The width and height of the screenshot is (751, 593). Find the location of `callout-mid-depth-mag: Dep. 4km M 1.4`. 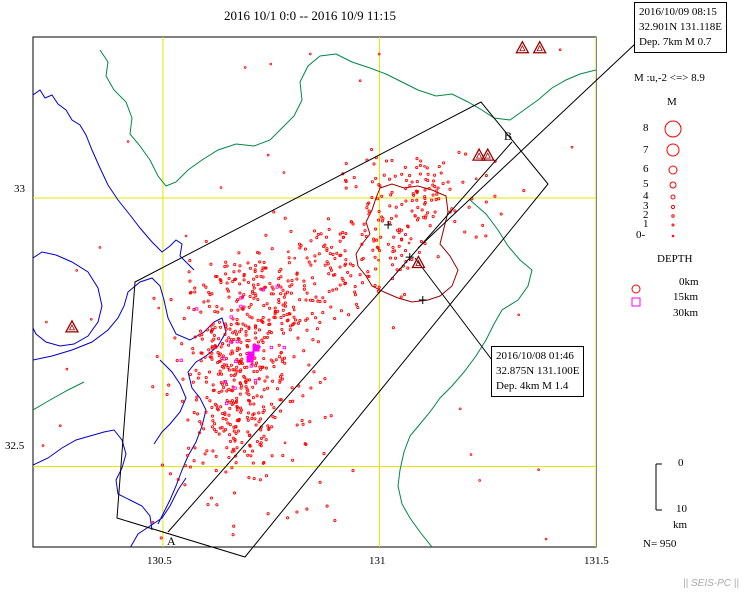

callout-mid-depth-mag: Dep. 4km M 1.4 is located at coordinates (532, 386).